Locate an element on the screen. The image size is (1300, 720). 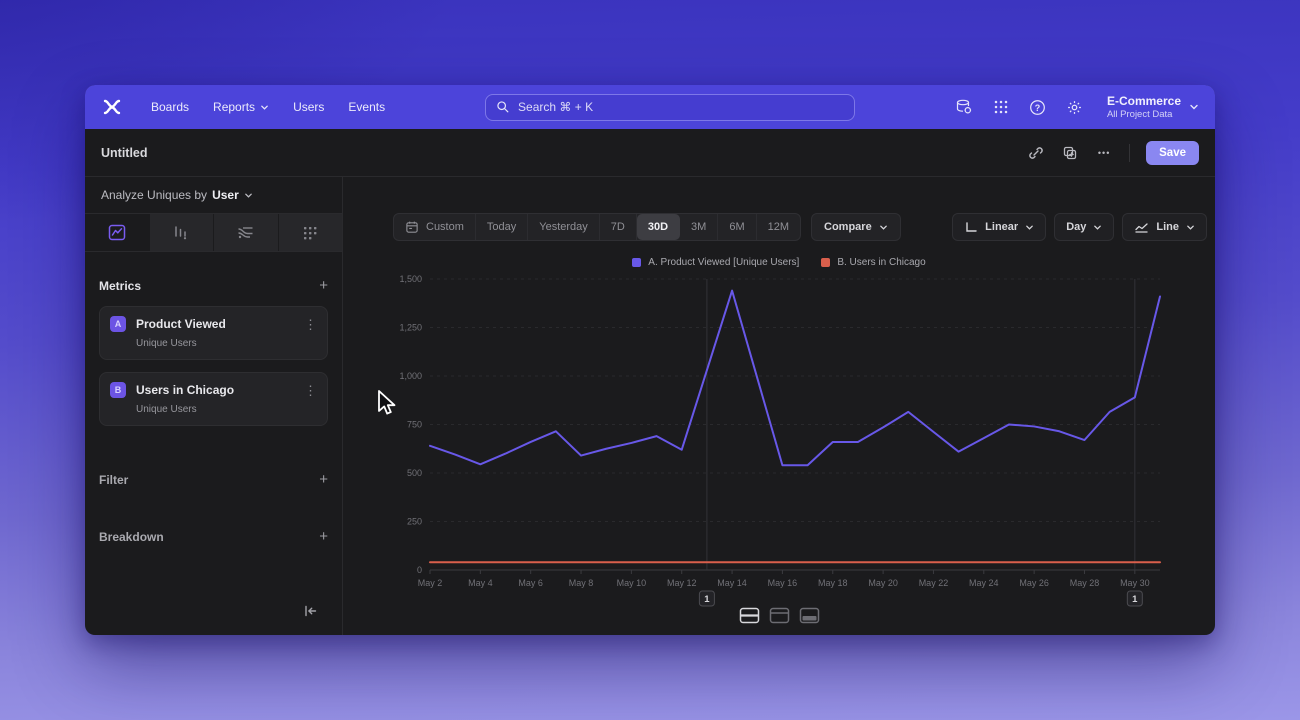
svg-text: May 10 is located at coordinates (632, 583).